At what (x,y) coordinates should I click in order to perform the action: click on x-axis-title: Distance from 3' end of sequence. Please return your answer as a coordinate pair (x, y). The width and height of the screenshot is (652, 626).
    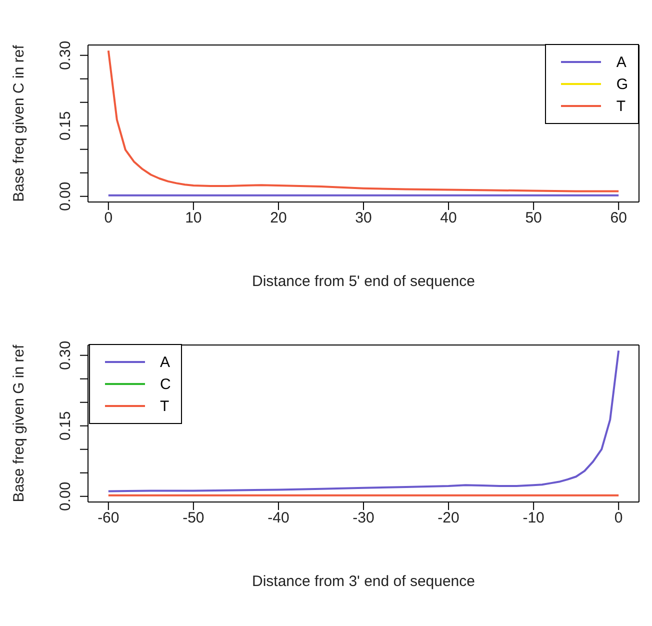
    Looking at the image, I should click on (363, 581).